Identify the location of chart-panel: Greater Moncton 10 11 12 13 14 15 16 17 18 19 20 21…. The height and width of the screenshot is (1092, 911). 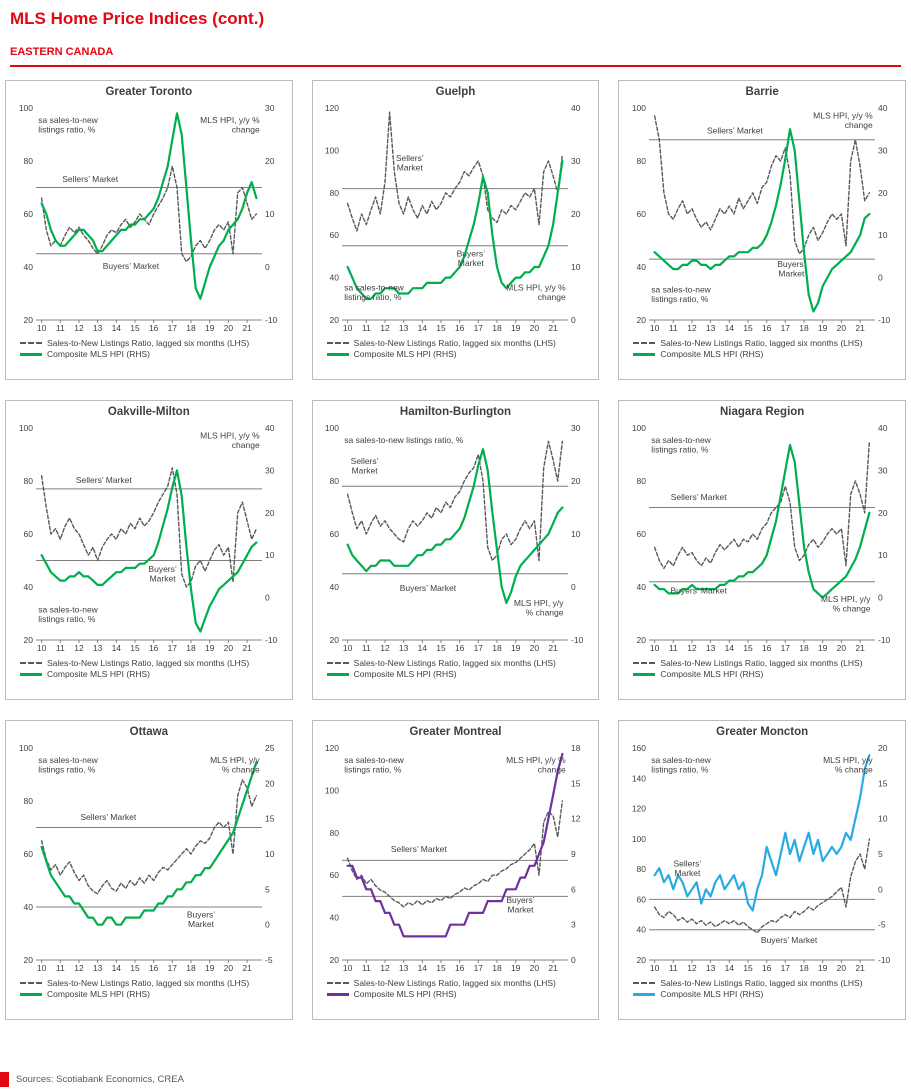
(762, 870).